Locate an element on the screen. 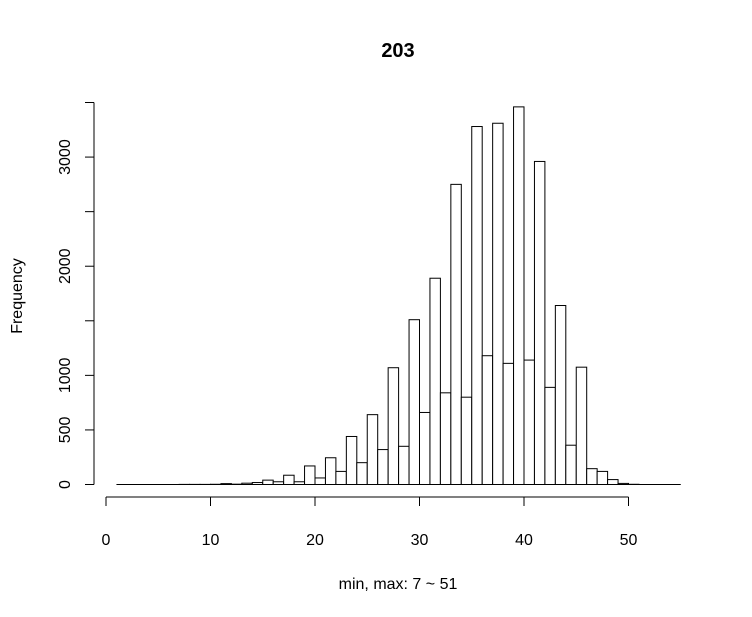 Image resolution: width=752 pixels, height=617 pixels. y-axis: 0 500 1000 2000 3000 is located at coordinates (76, 295).